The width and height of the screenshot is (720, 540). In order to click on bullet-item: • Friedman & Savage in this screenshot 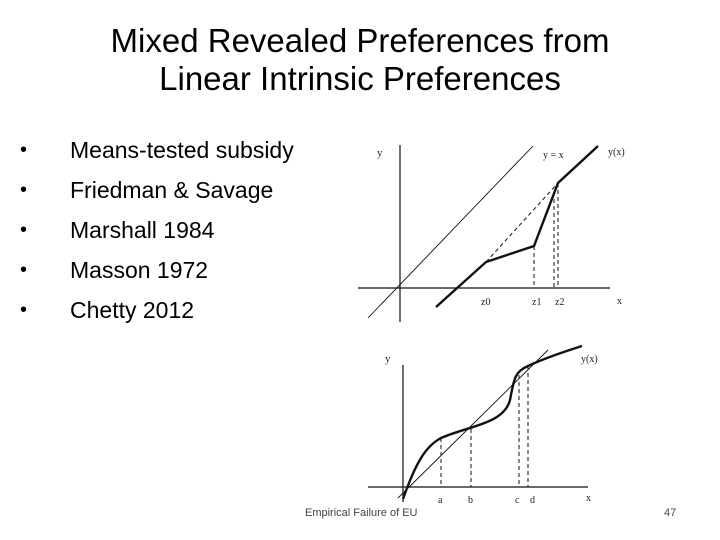, I will do `click(154, 190)`.